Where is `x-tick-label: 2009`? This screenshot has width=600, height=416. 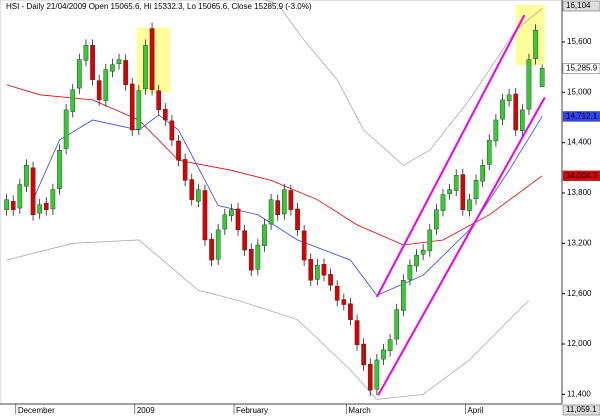 x-tick-label: 2009 is located at coordinates (146, 410).